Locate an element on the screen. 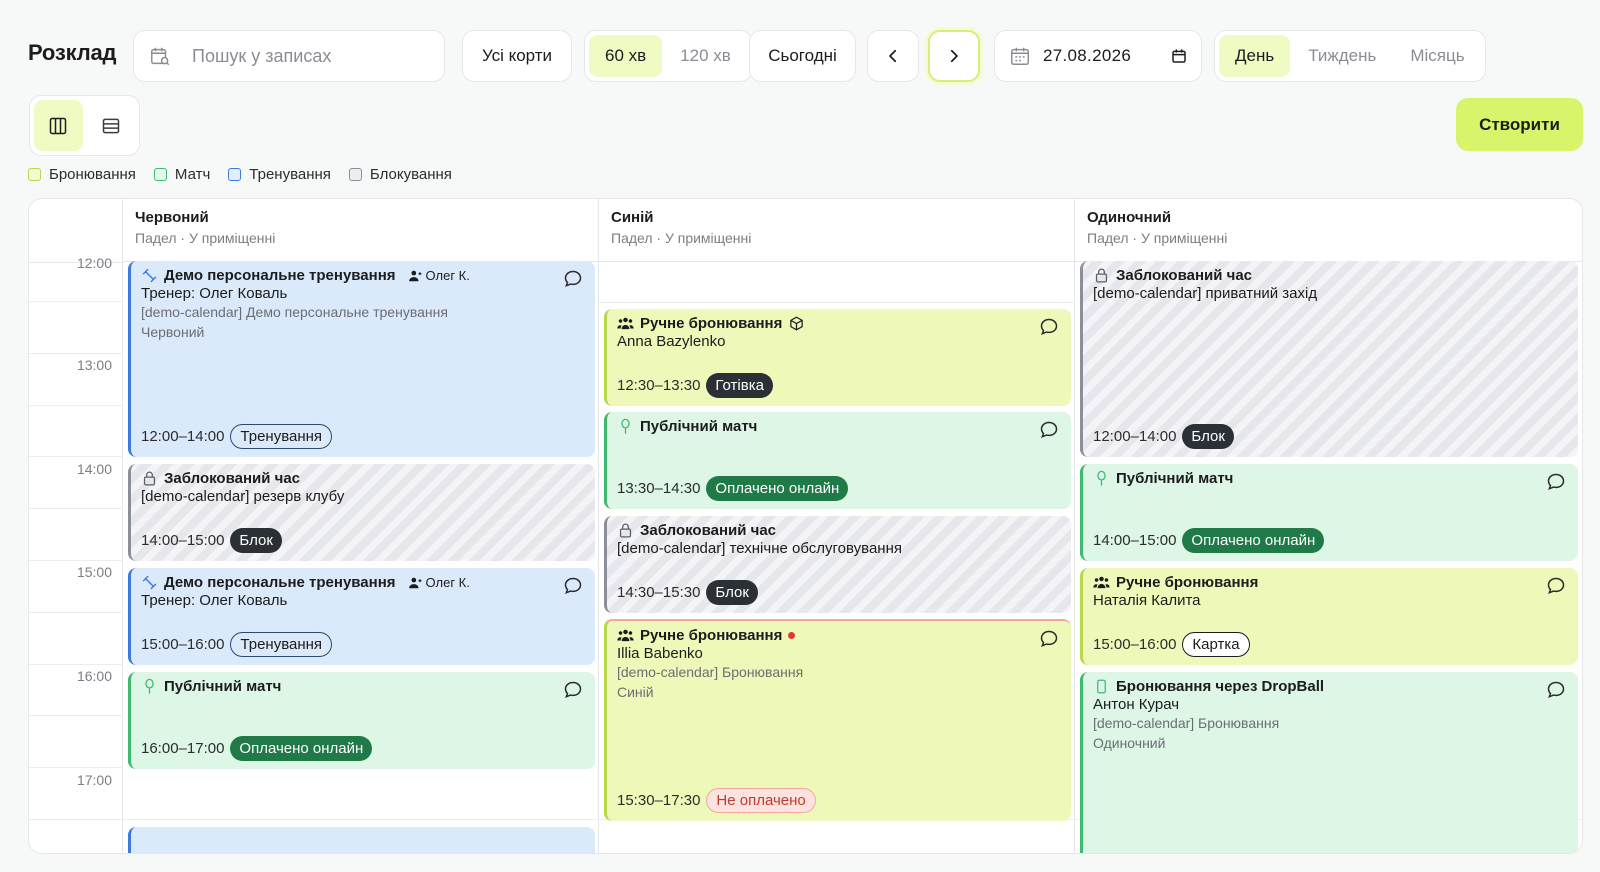 The image size is (1600, 872). status-badge: Оплачено онлайн is located at coordinates (777, 488).